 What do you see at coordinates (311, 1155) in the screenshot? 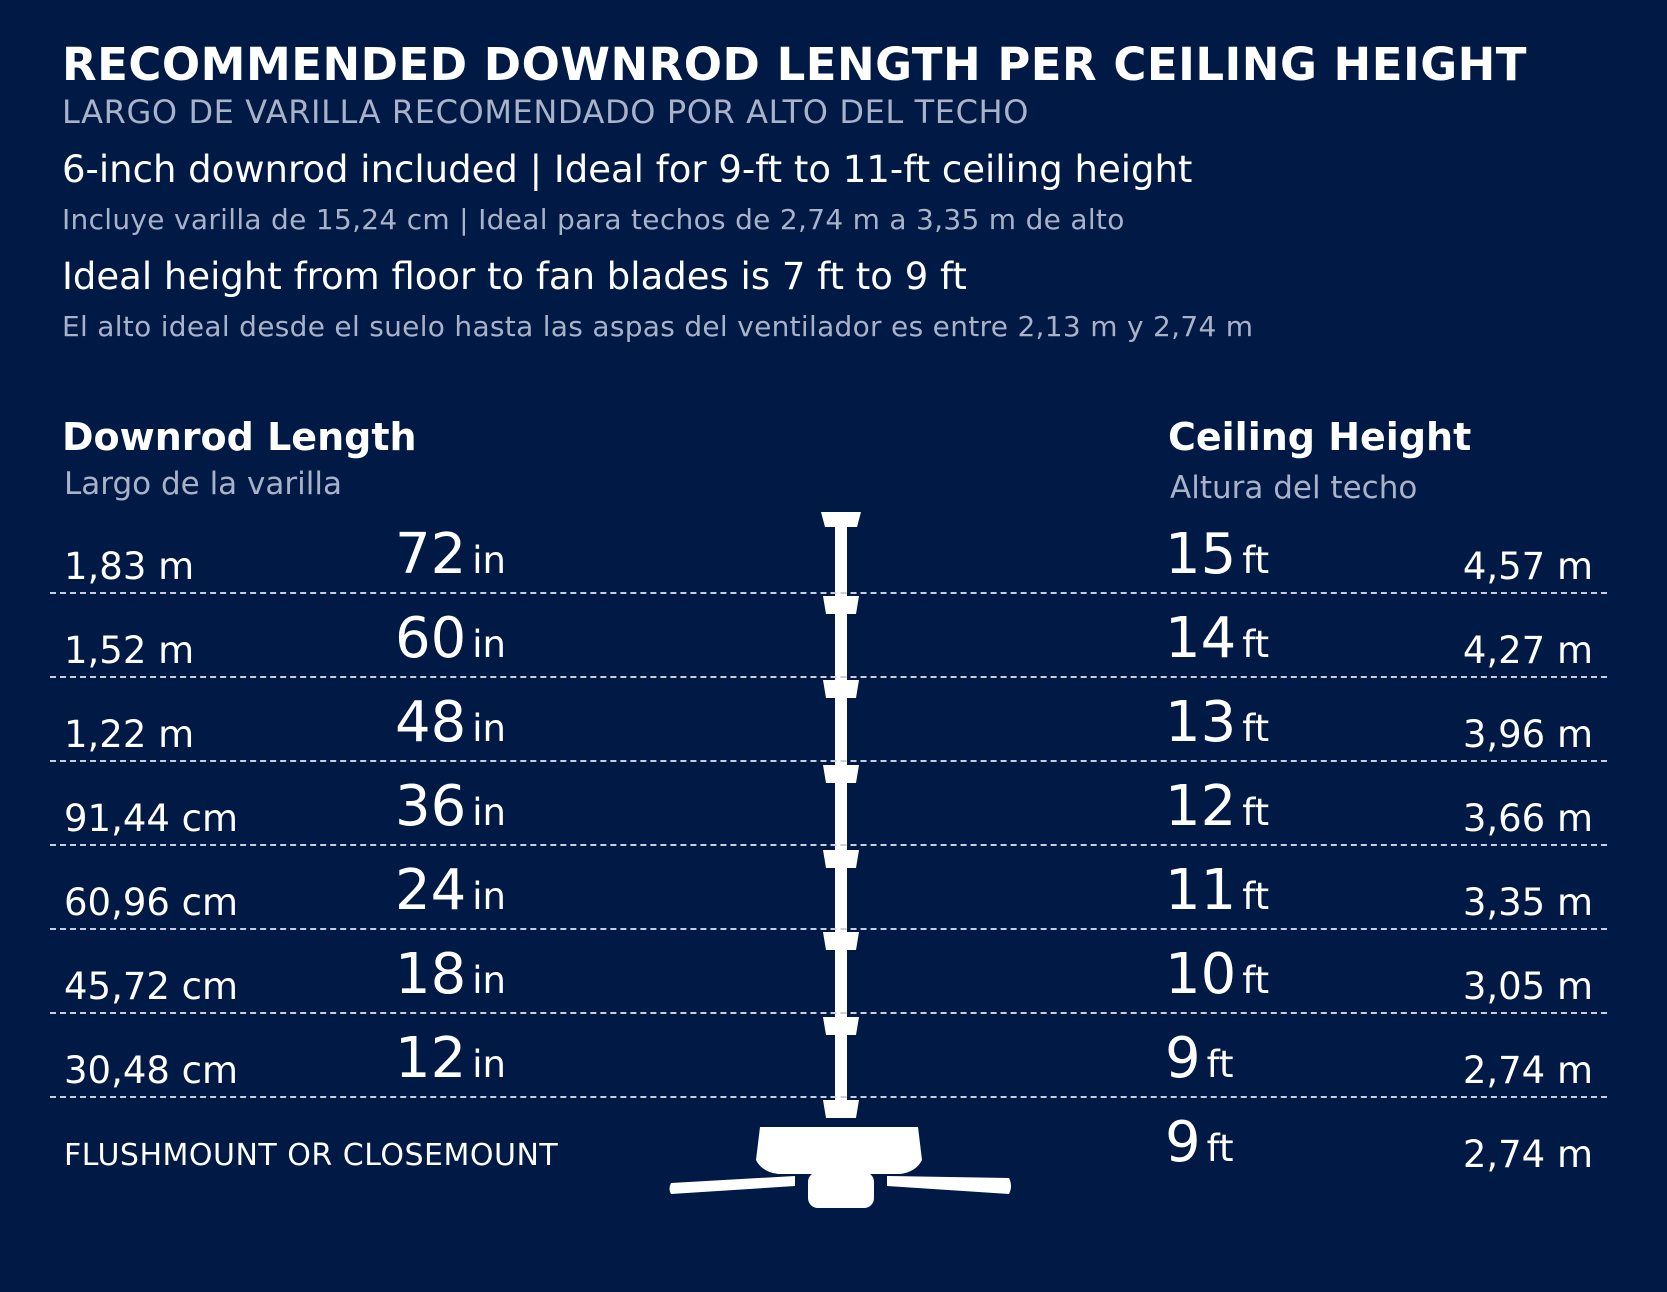
I see `flushmount-label: FLUSHMOUNT OR CLOSEMOUNT` at bounding box center [311, 1155].